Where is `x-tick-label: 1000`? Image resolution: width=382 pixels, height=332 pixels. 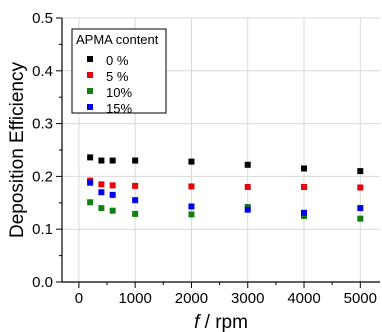 x-tick-label: 1000 is located at coordinates (134, 298).